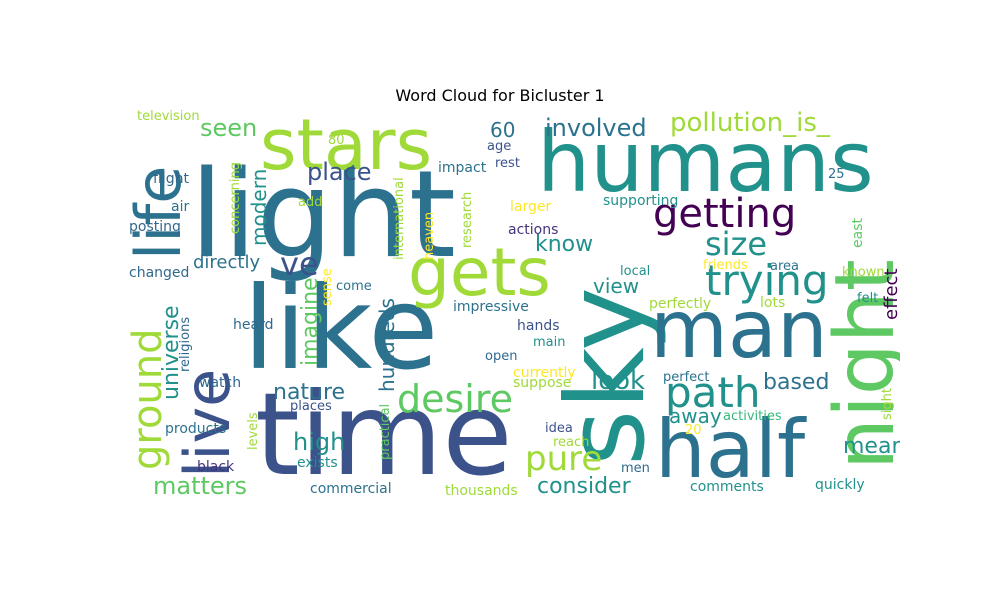 The height and width of the screenshot is (600, 1000). Describe the element at coordinates (641, 201) in the screenshot. I see `word-supporting: supporting` at that location.